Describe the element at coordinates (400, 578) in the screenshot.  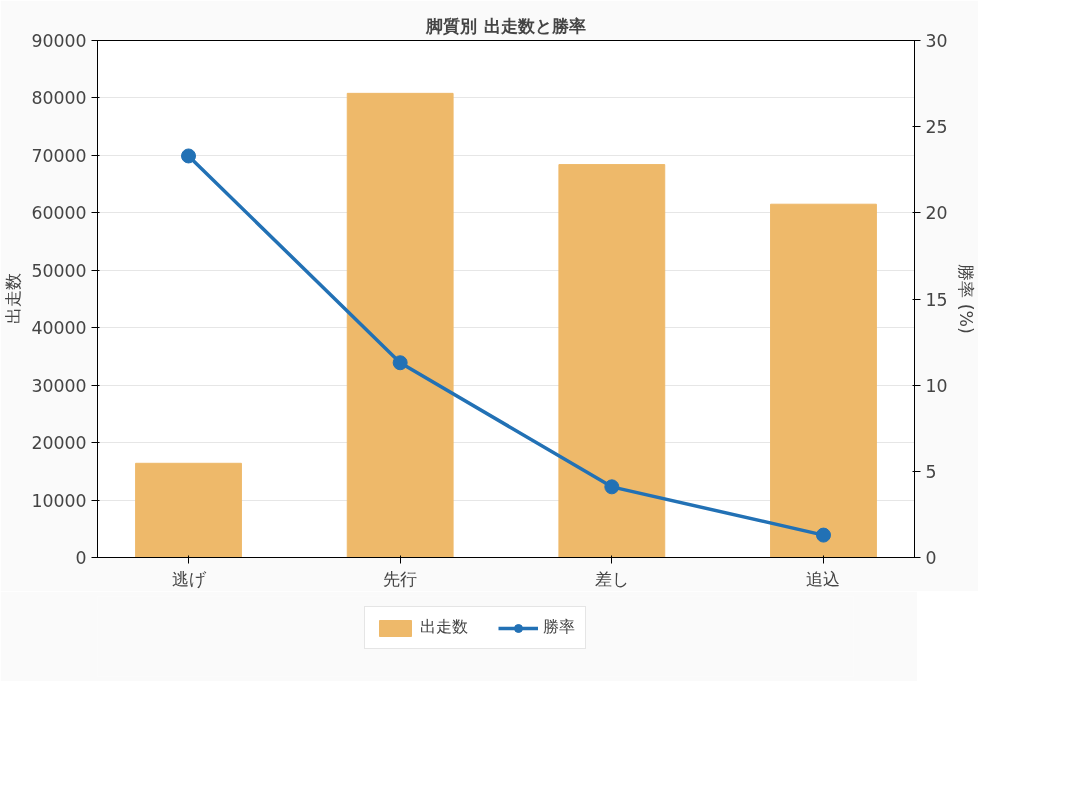
I see `x-tick-label: 先行` at that location.